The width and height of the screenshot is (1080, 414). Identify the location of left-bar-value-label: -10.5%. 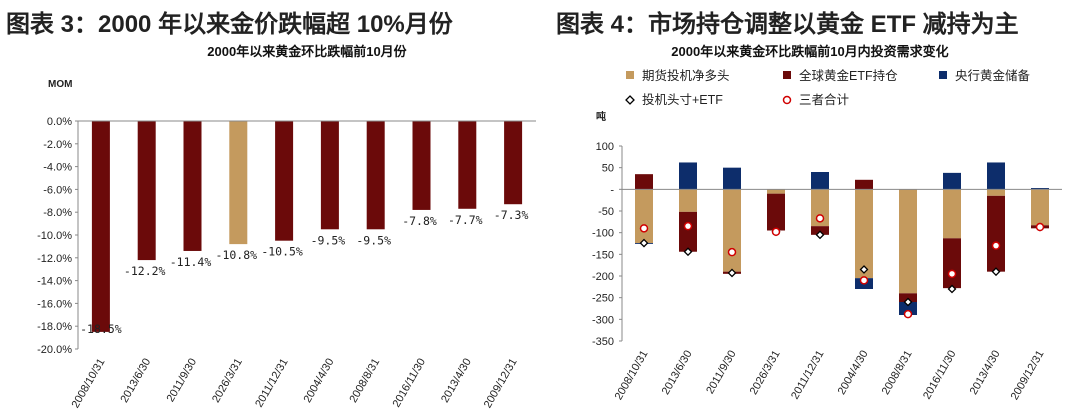
(282, 252).